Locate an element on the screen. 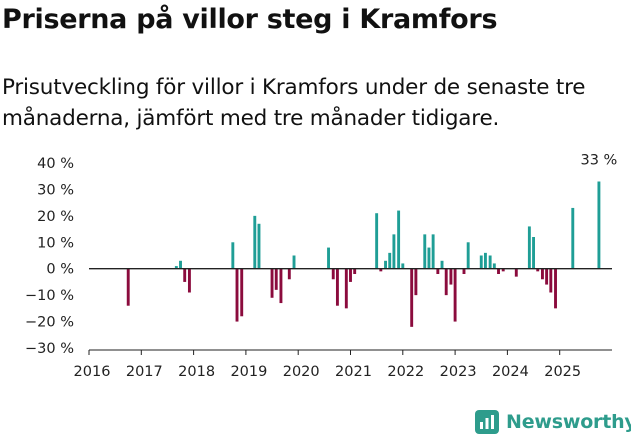 Image resolution: width=631 pixels, height=439 pixels. brand-name: Newsworthy is located at coordinates (568, 422).